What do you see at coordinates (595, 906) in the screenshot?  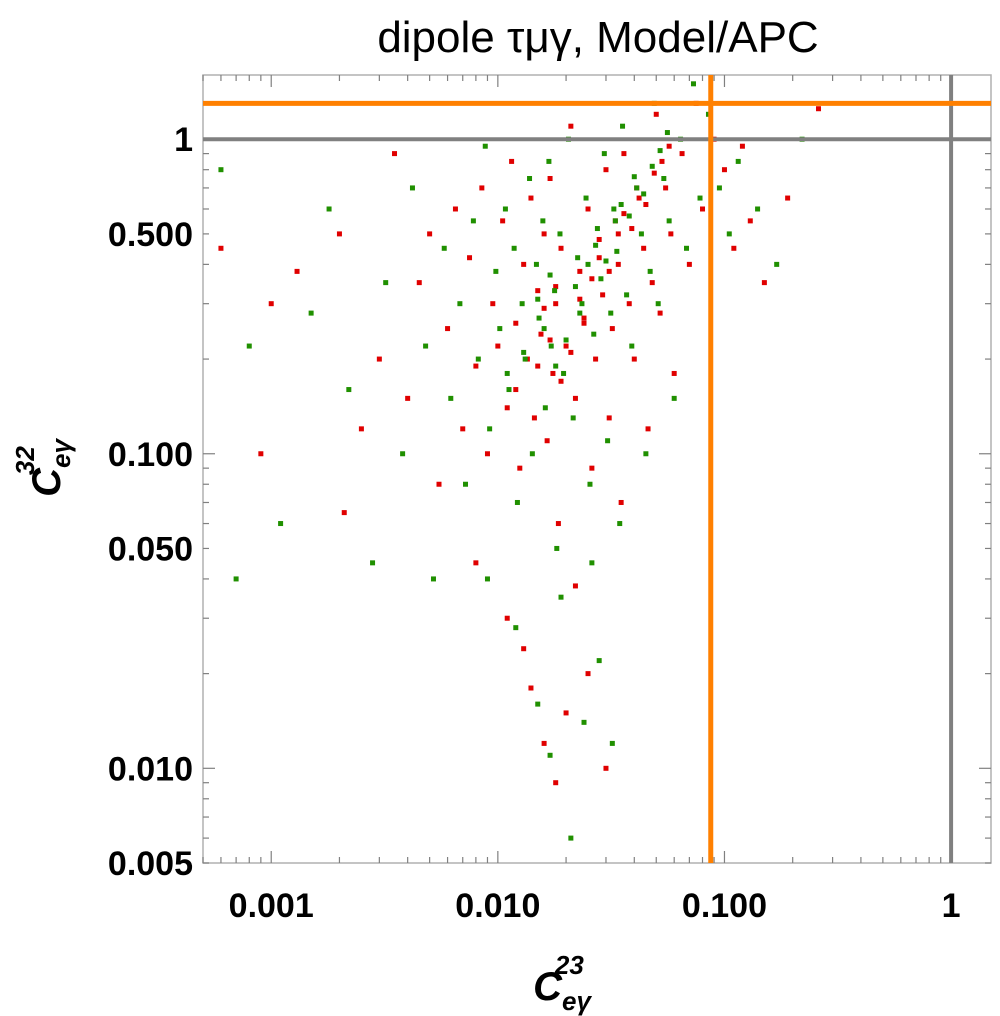 I see `x-tick-labels: 0.001 0.010 0.100 1` at bounding box center [595, 906].